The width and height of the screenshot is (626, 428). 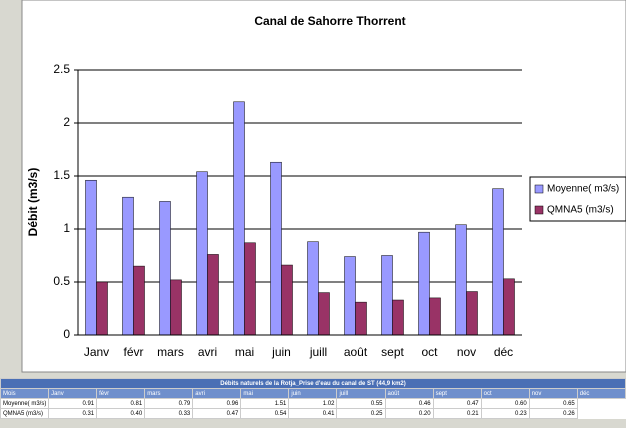 I want to click on table-cell: août, so click(x=409, y=393).